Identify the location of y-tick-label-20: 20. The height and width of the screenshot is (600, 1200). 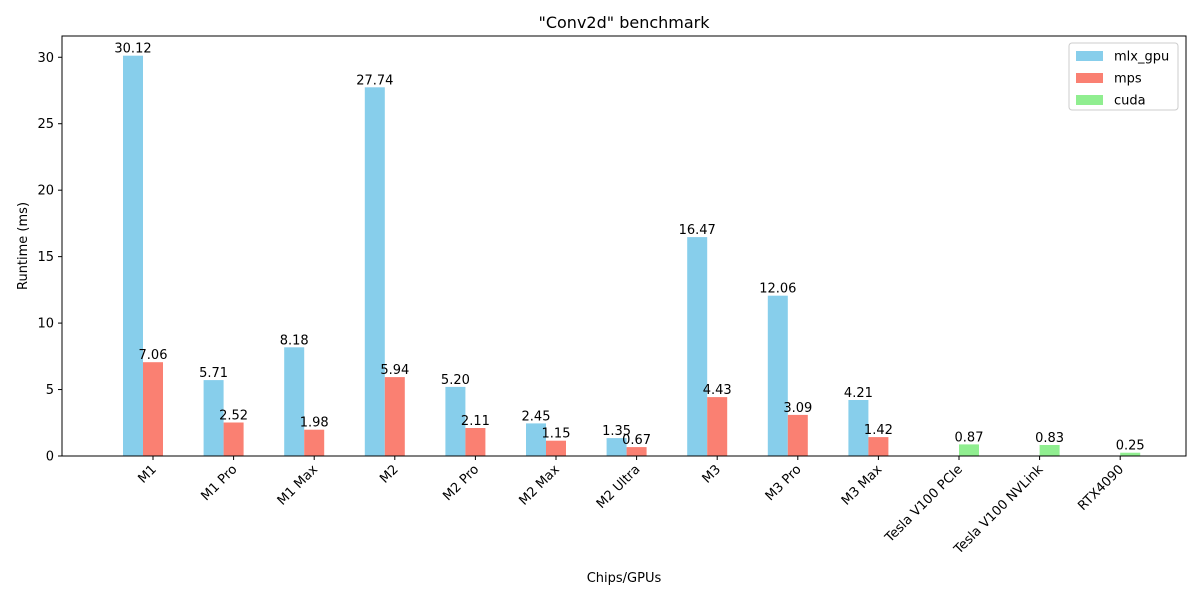
(45, 191).